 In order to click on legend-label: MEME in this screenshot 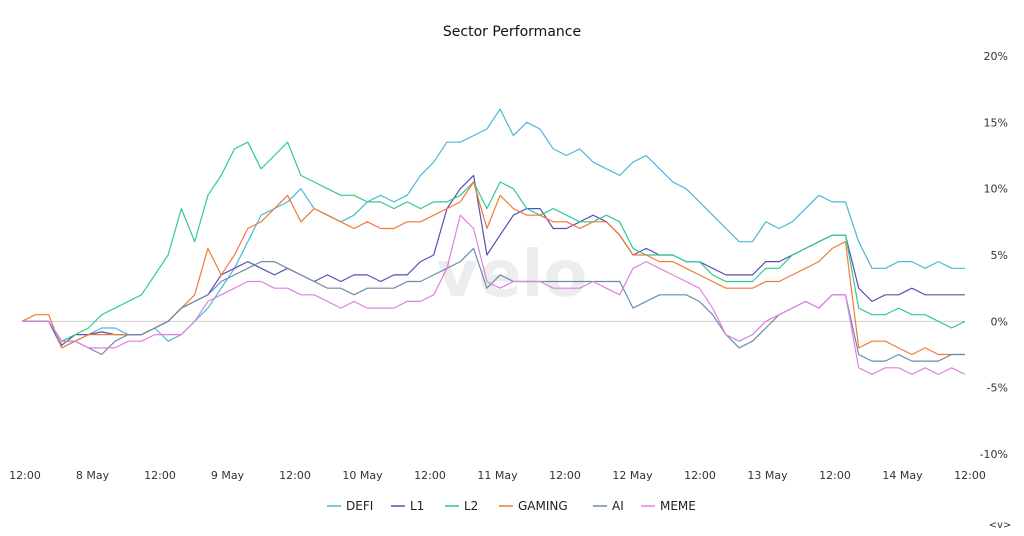, I will do `click(678, 506)`.